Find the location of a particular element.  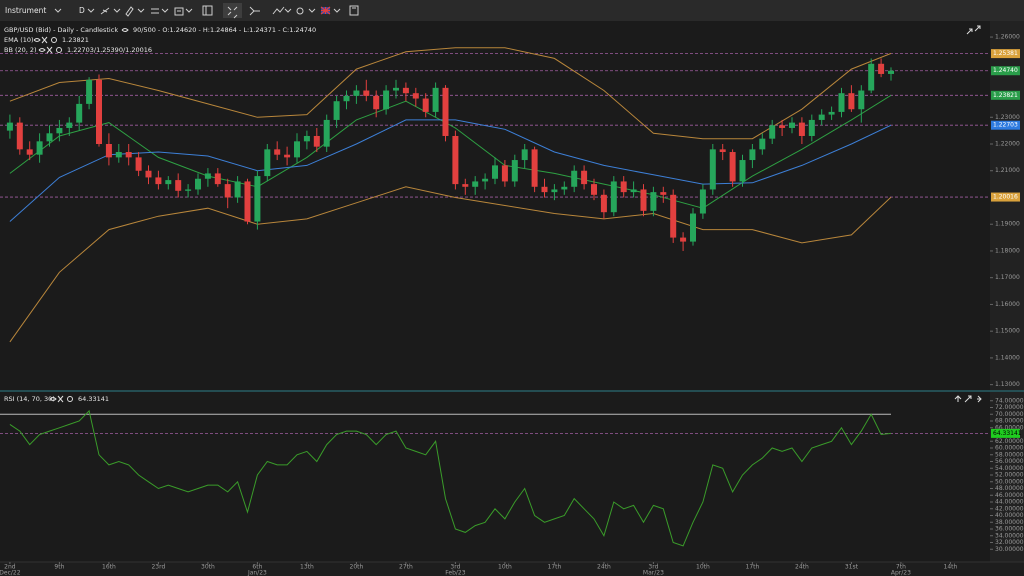

period-menu: D is located at coordinates (82, 10).